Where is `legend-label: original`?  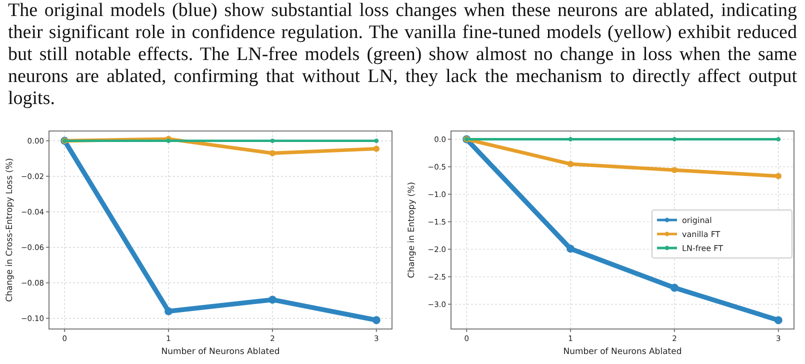
legend-label: original is located at coordinates (697, 220).